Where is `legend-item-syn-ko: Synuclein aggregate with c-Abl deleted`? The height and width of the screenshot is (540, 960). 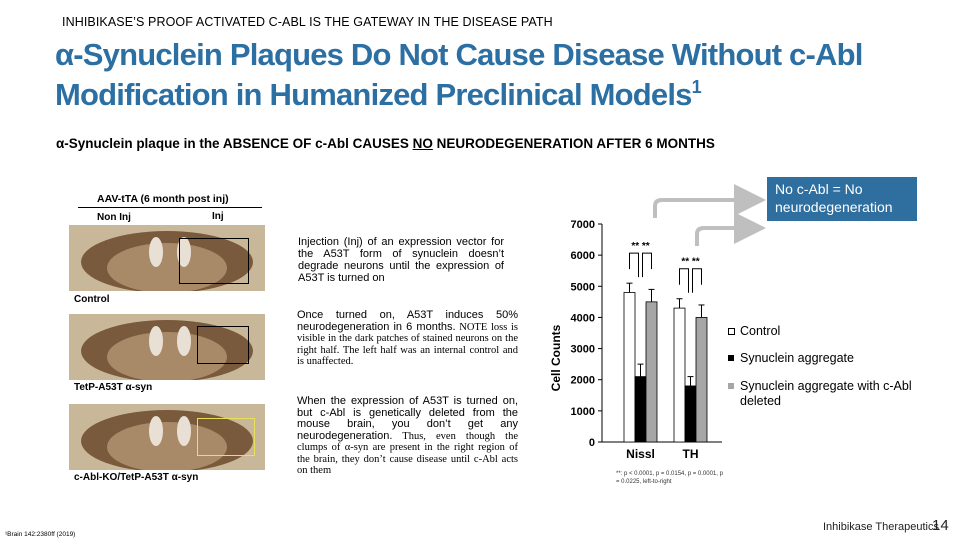 legend-item-syn-ko: Synuclein aggregate with c-Abl deleted is located at coordinates (820, 394).